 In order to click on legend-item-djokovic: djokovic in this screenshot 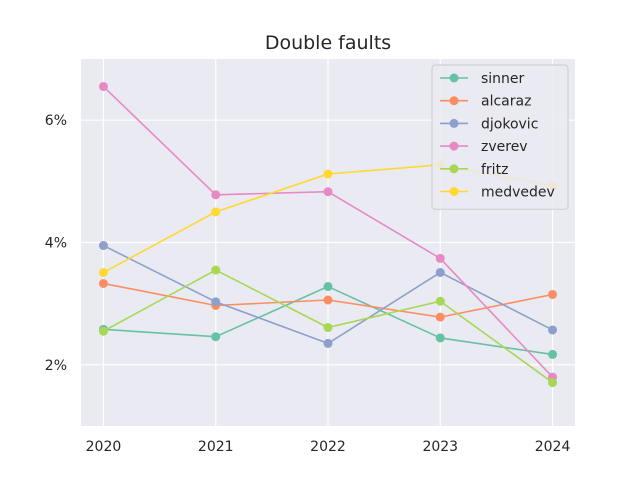, I will do `click(489, 124)`.